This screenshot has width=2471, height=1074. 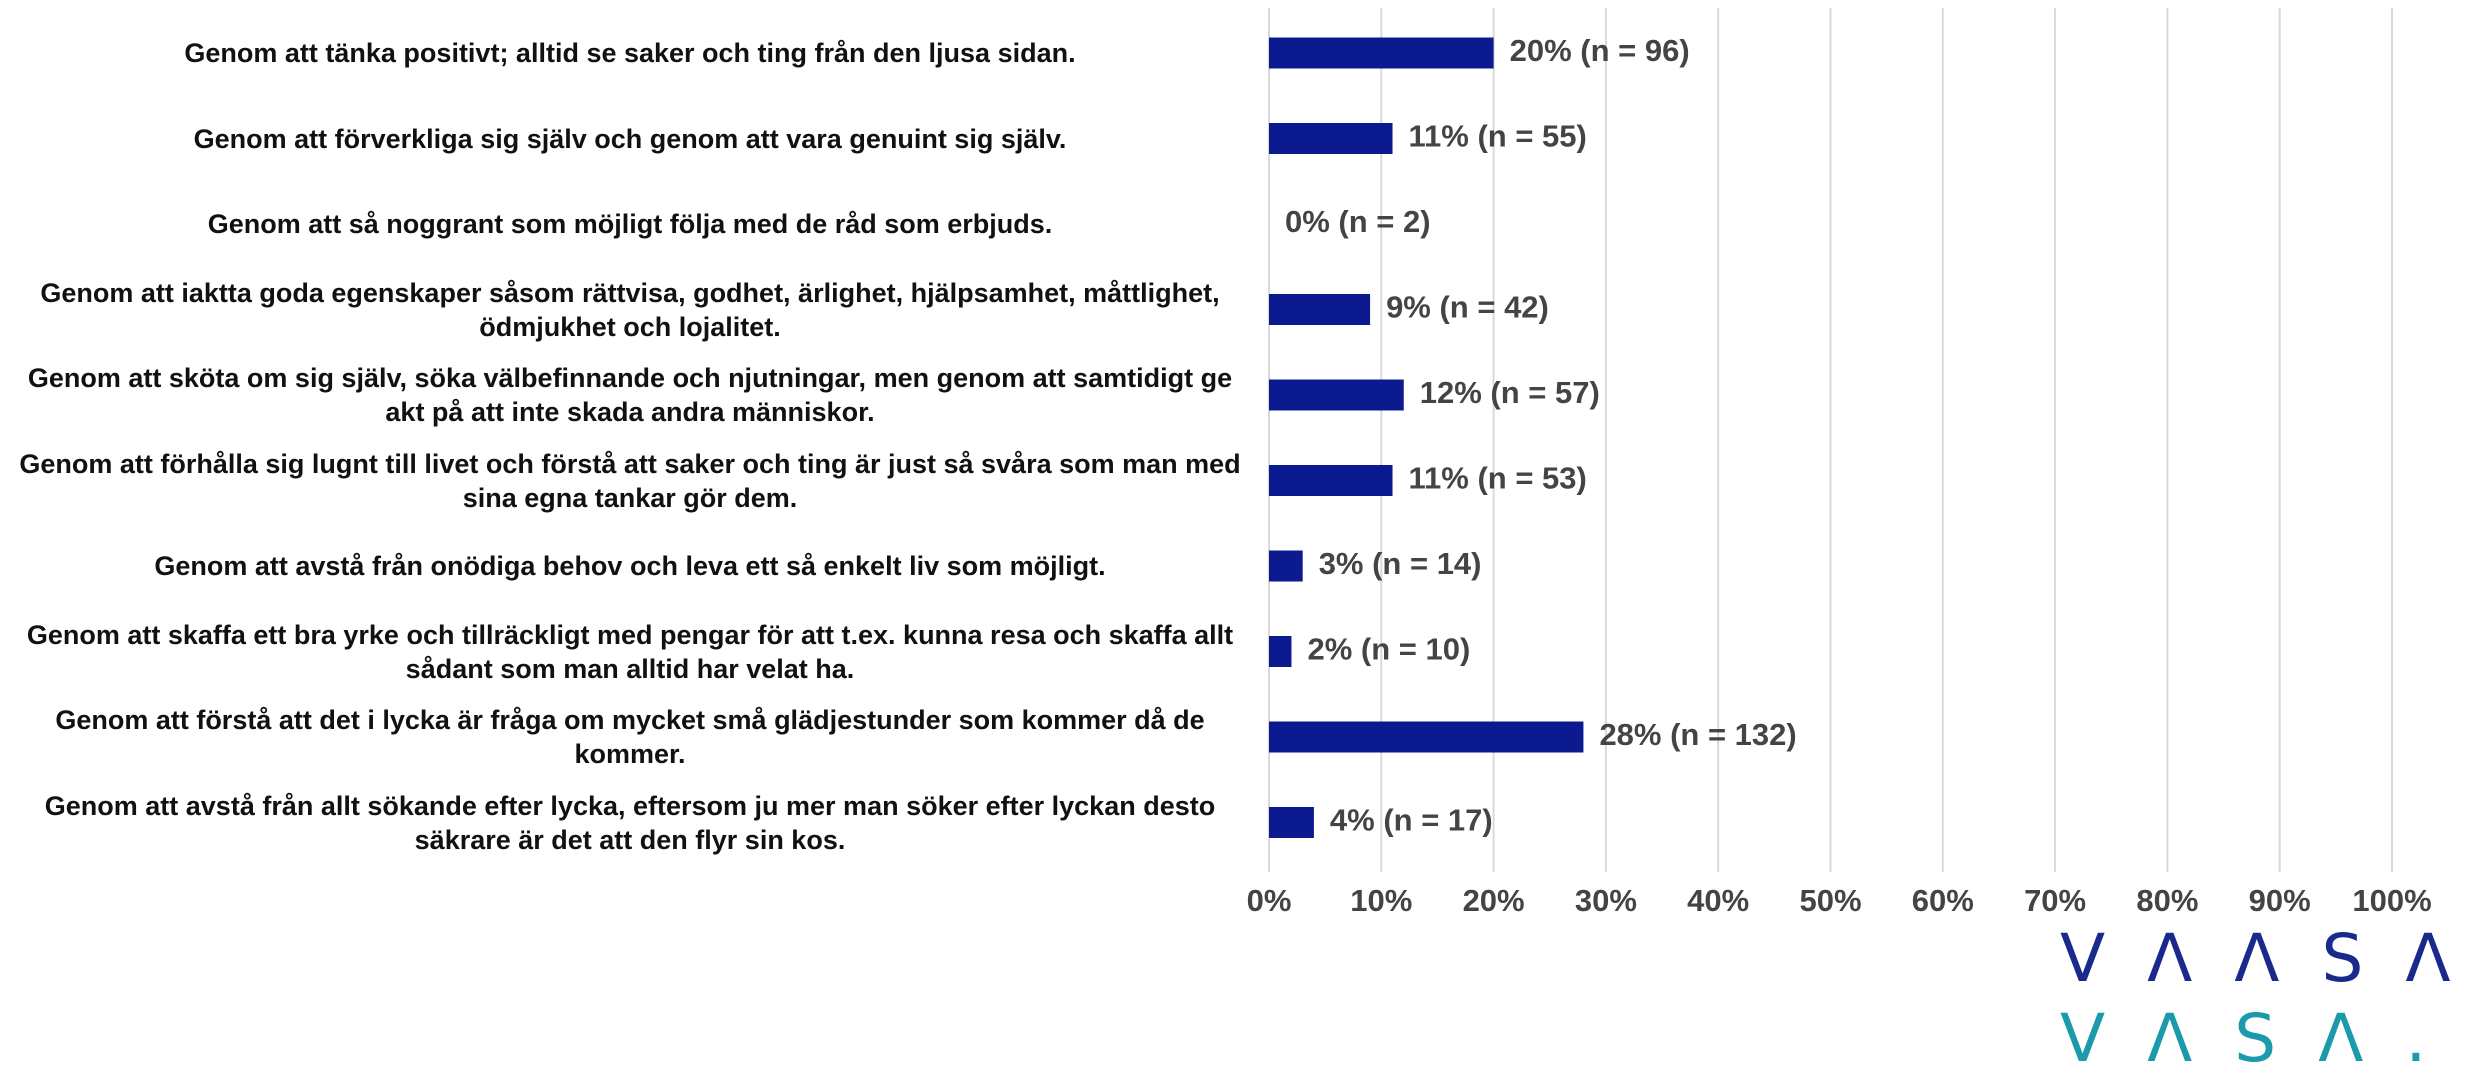 I want to click on x-tick-label: 90%, so click(x=2280, y=900).